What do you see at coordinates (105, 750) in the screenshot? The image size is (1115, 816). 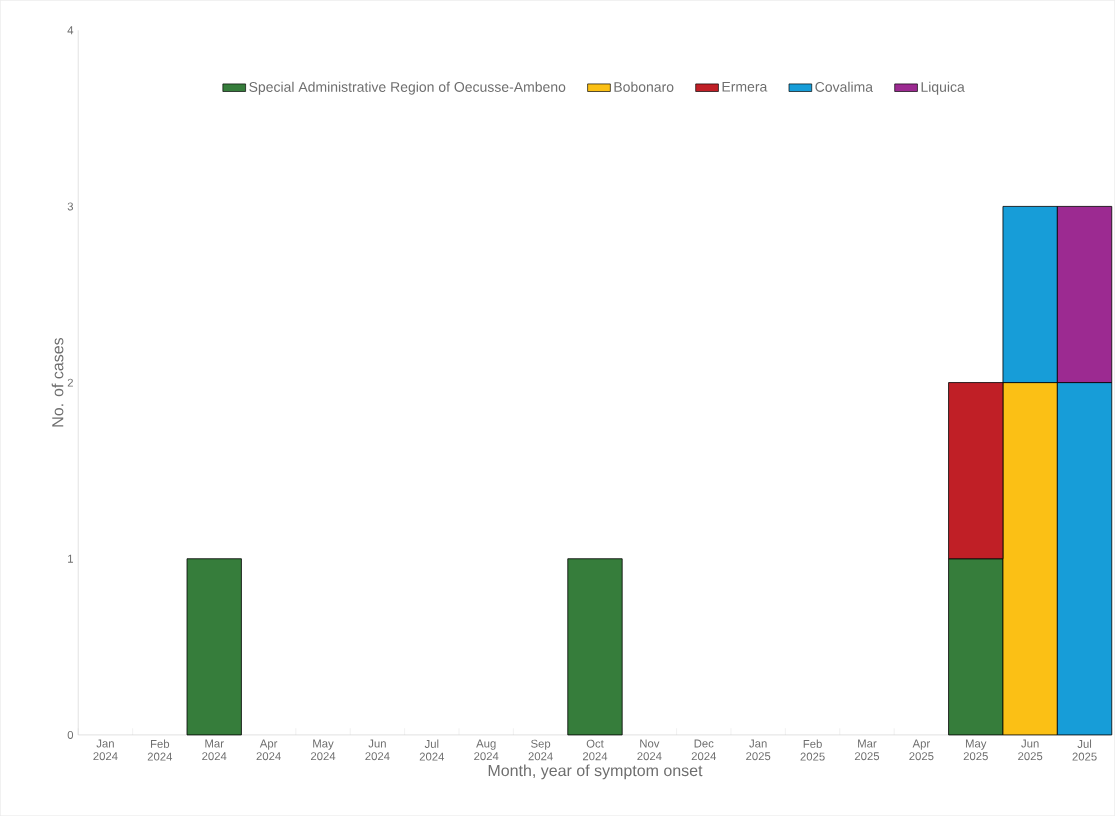 I see `x-tick-label: Jan 2024` at bounding box center [105, 750].